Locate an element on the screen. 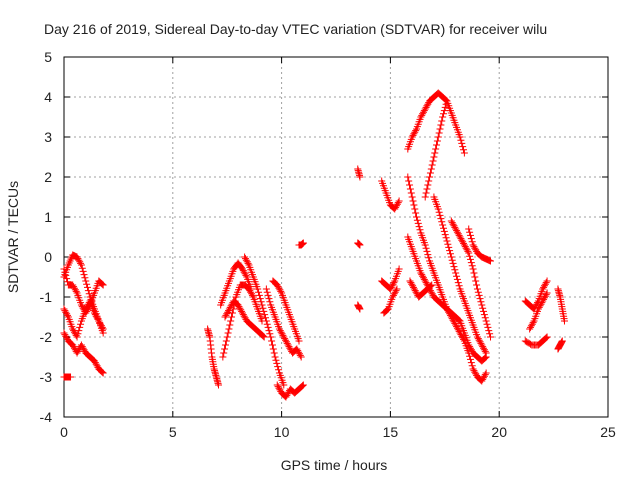  series-arc-b5 is located at coordinates (264, 321).